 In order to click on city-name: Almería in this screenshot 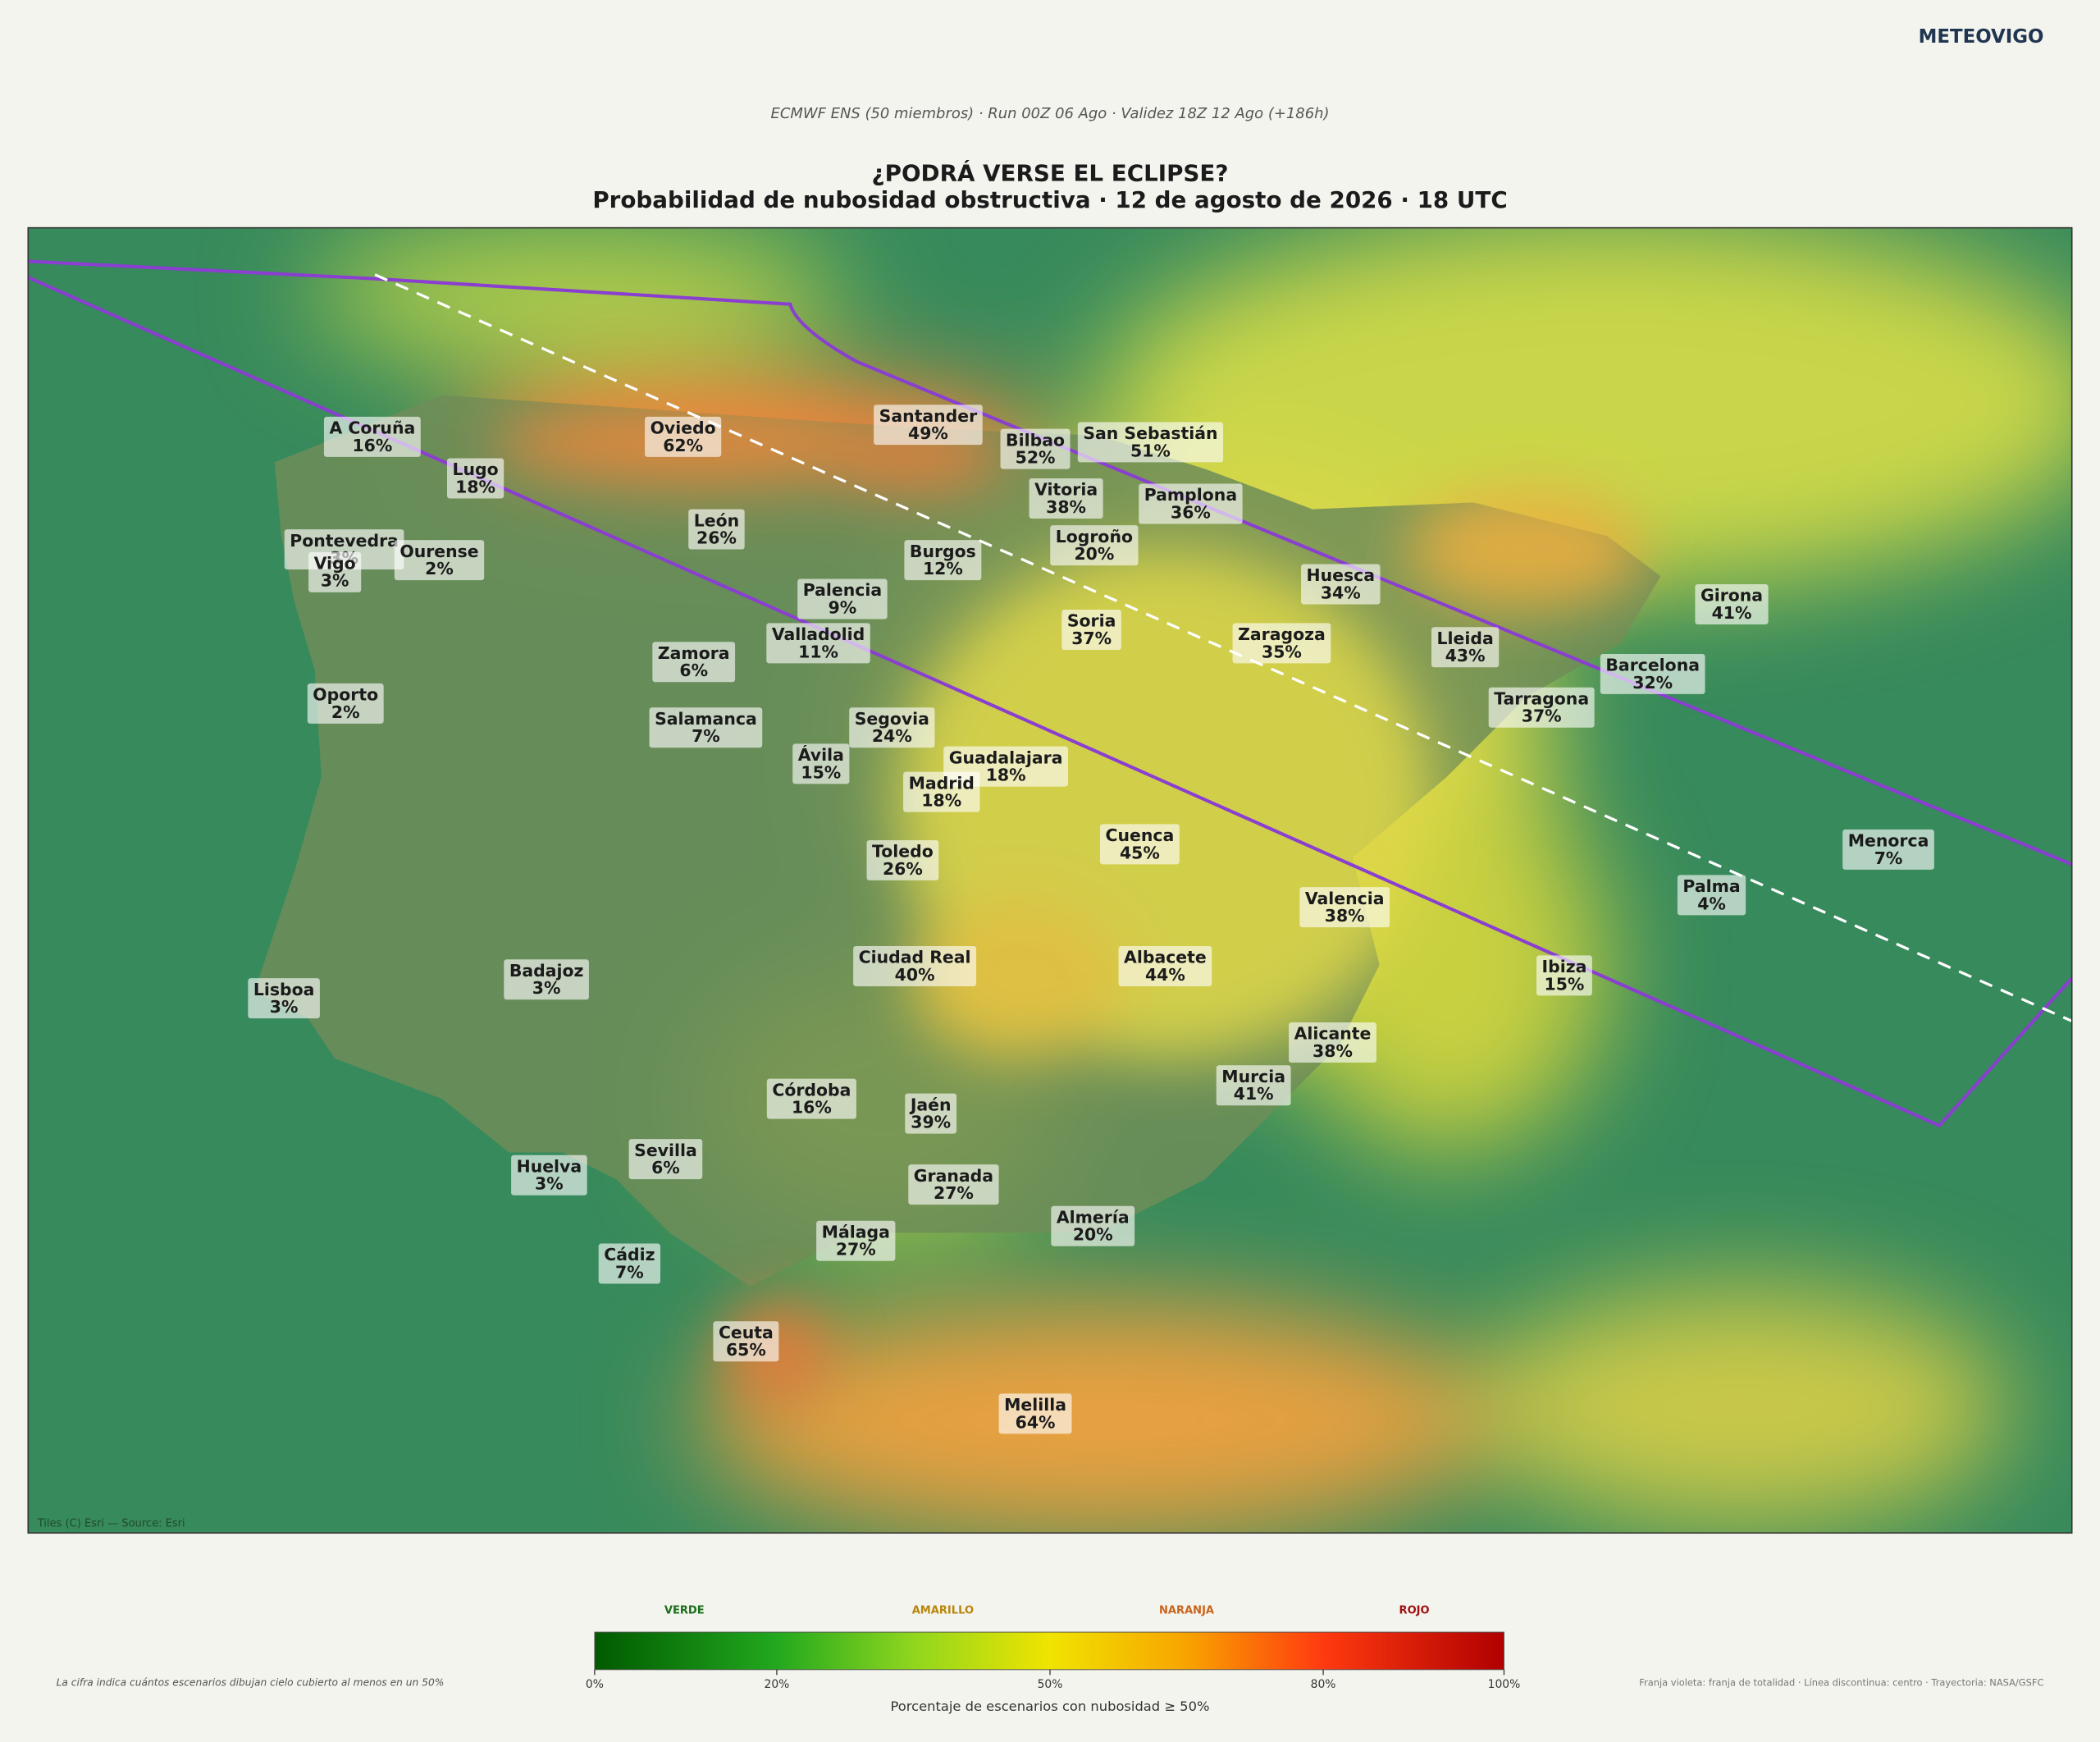, I will do `click(1093, 1217)`.